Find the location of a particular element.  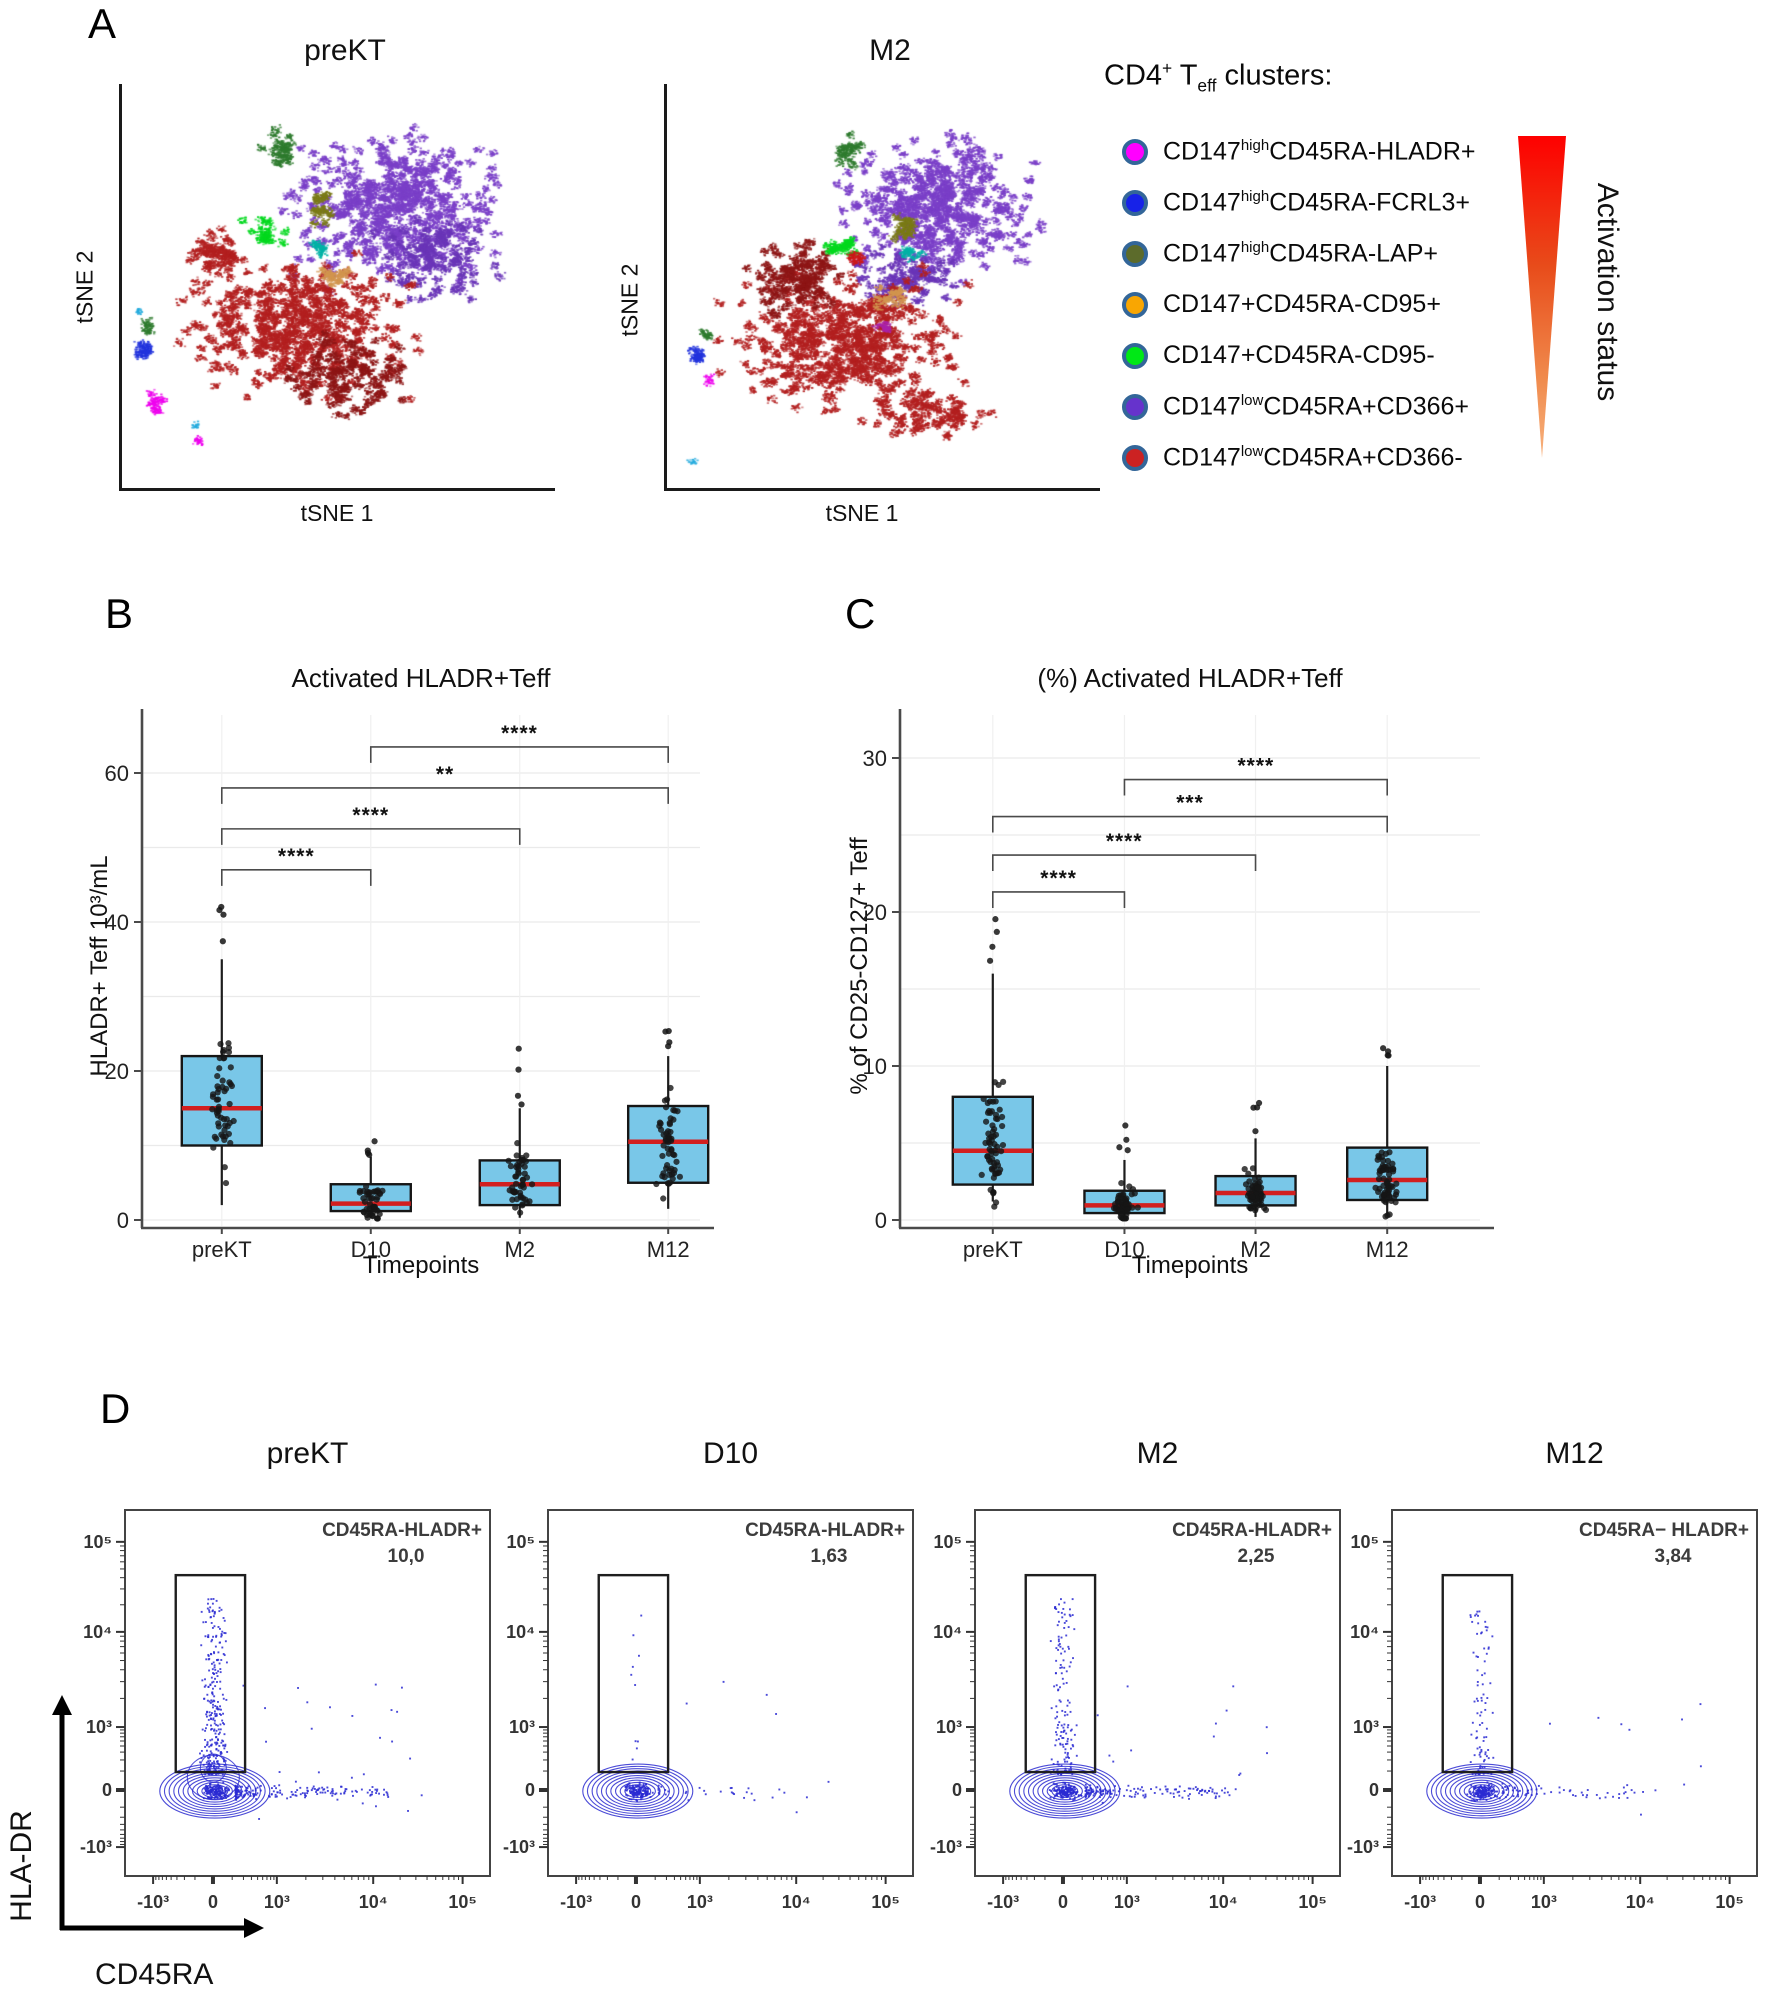

tsne-prekt-x-axis is located at coordinates (337, 489).